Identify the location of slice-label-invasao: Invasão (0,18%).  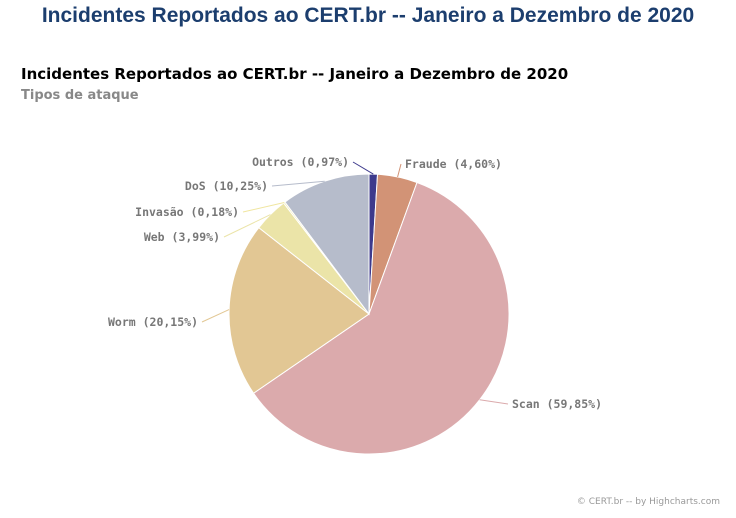
(187, 212).